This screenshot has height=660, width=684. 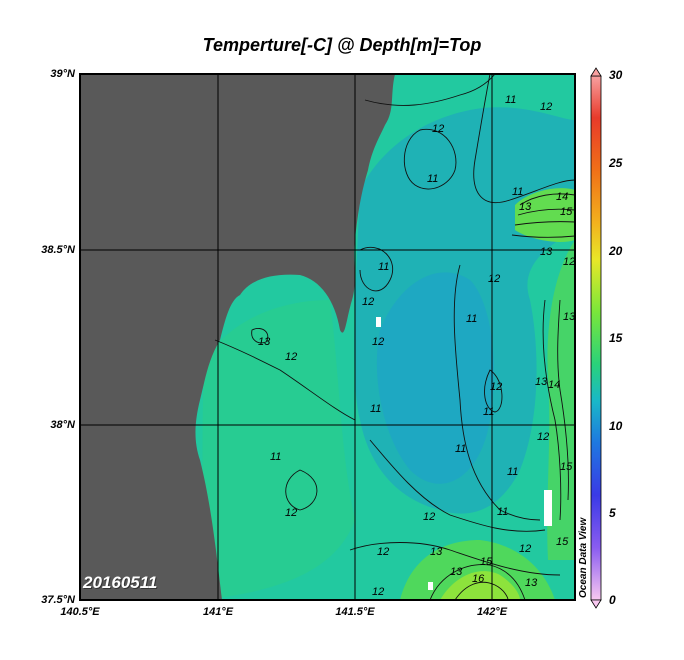 I want to click on odv-watermark: Ocean Data View, so click(x=583, y=557).